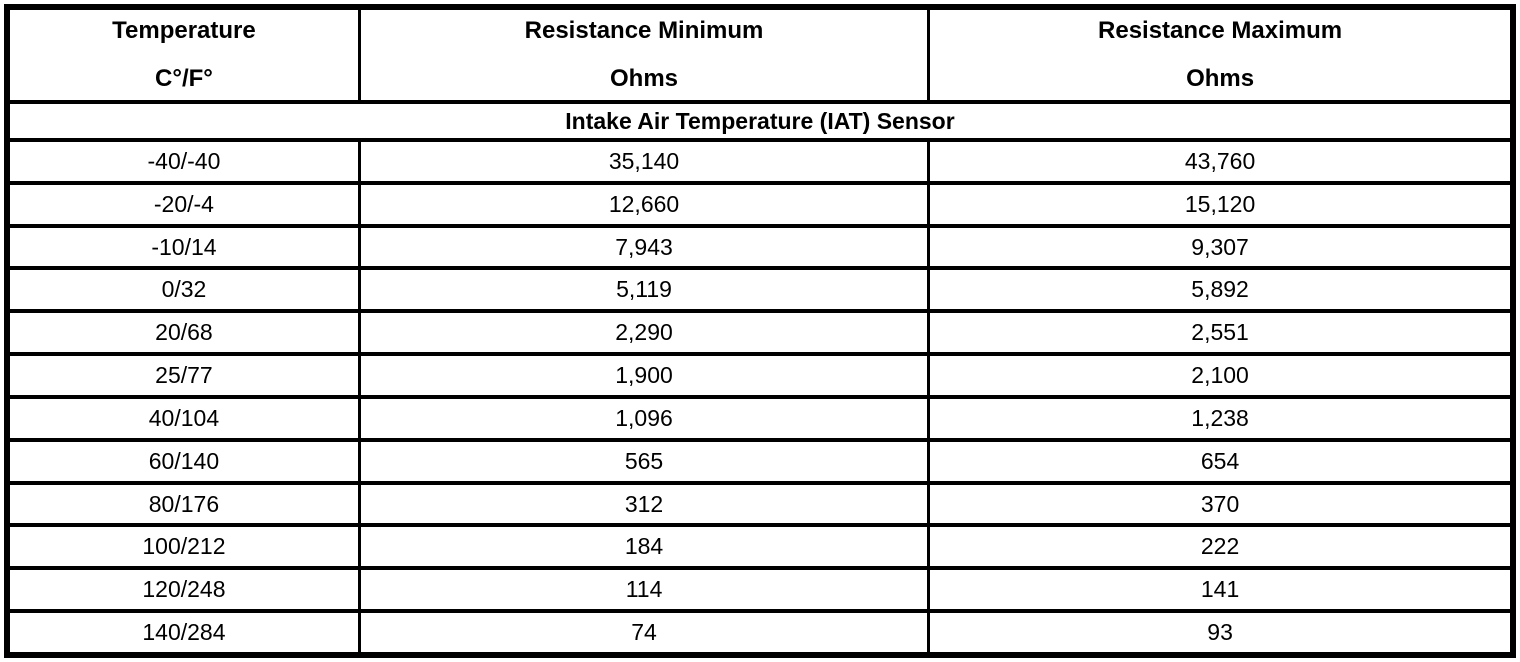 The image size is (1520, 662). What do you see at coordinates (184, 78) in the screenshot?
I see `column-unit-temperature: C°/F°` at bounding box center [184, 78].